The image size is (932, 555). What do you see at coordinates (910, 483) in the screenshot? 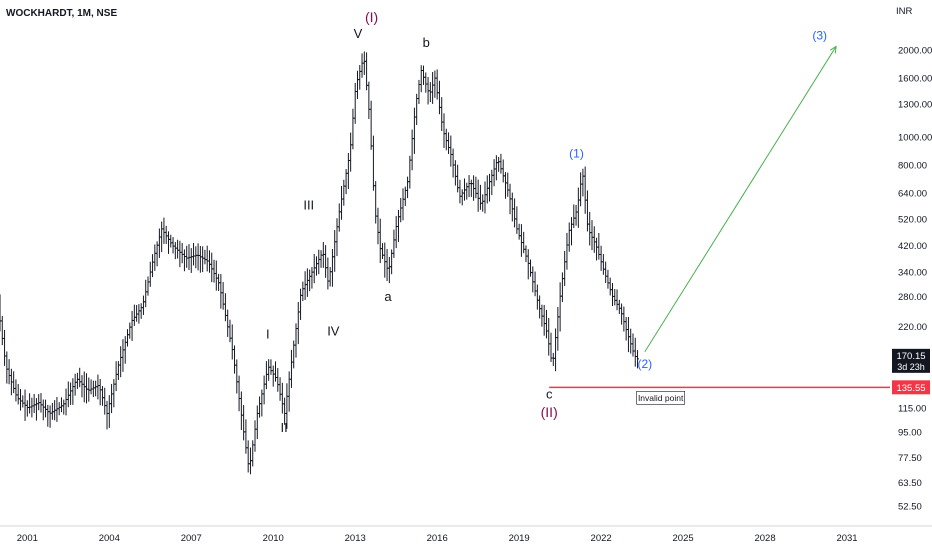
I see `y-tick-label: 63.50` at bounding box center [910, 483].